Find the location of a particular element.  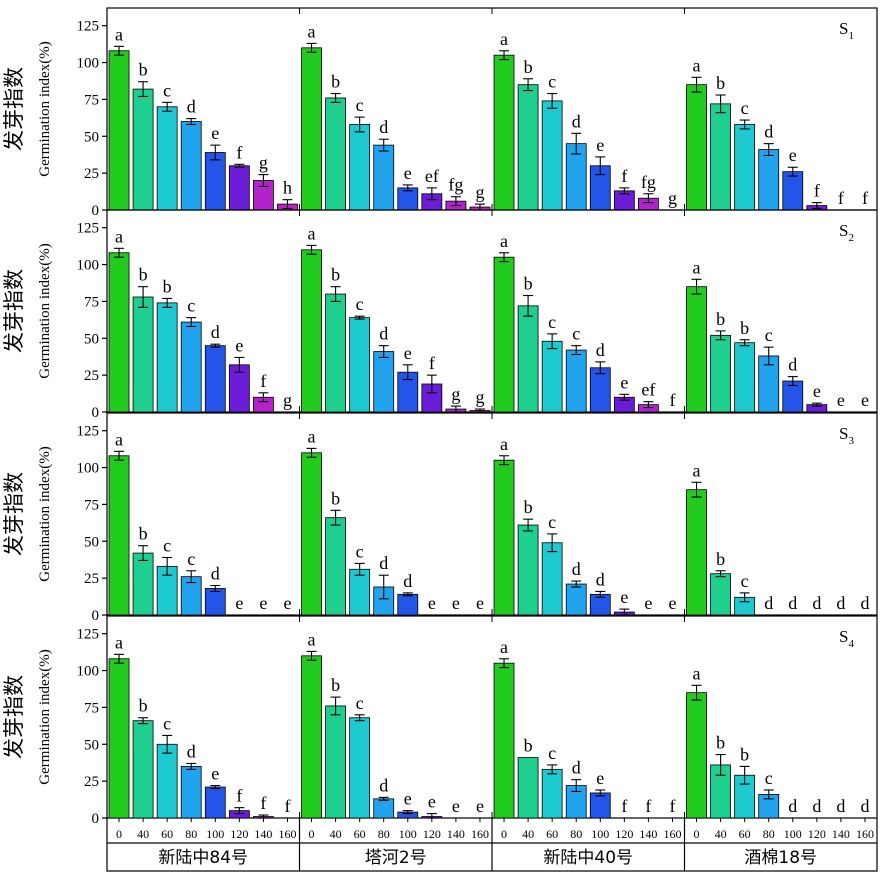

y-tick-label: 0 is located at coordinates (96, 211).